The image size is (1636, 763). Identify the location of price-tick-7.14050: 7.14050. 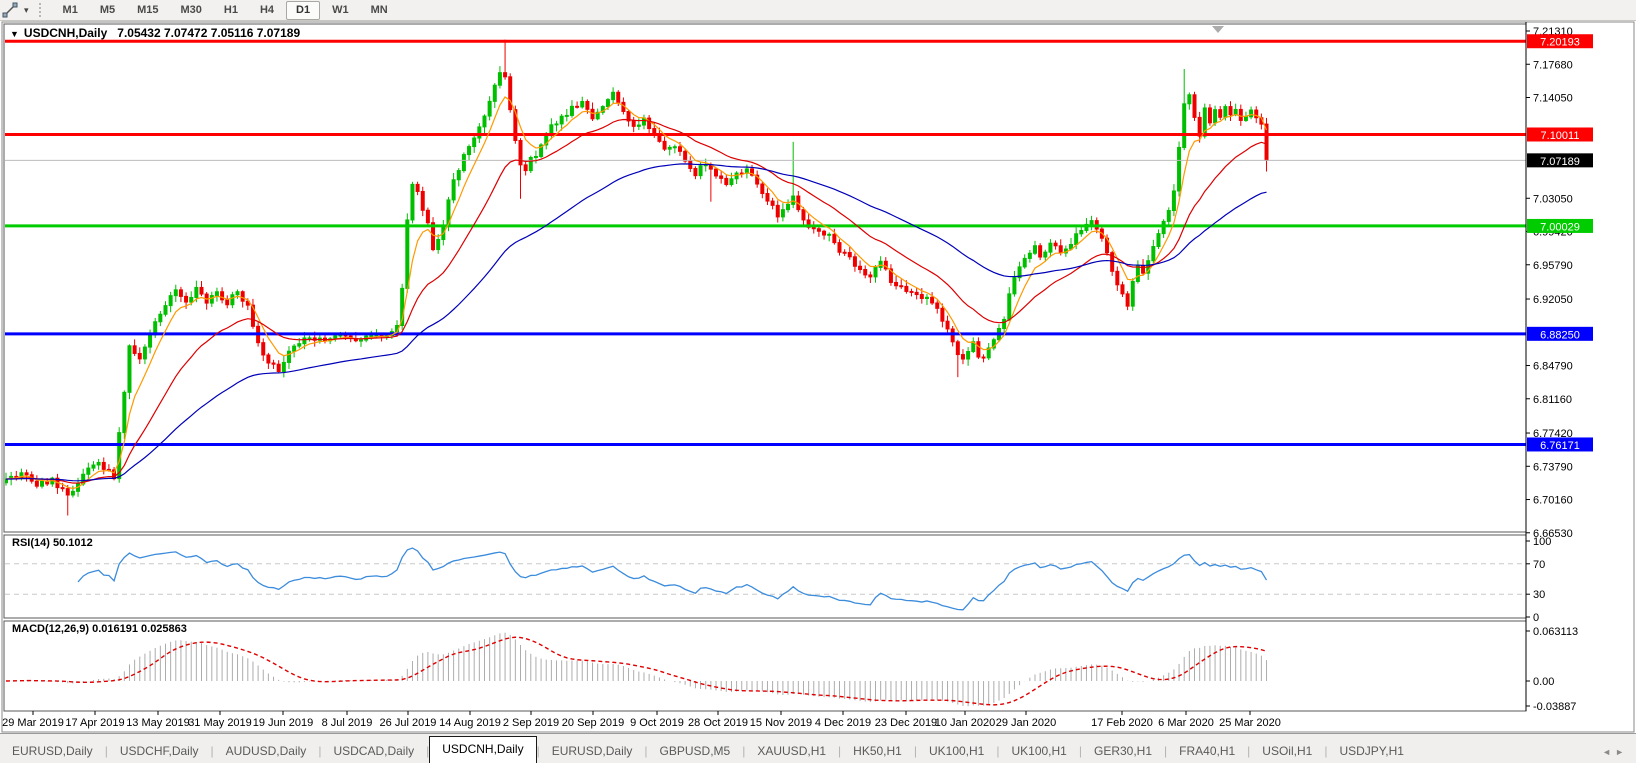
(1553, 99).